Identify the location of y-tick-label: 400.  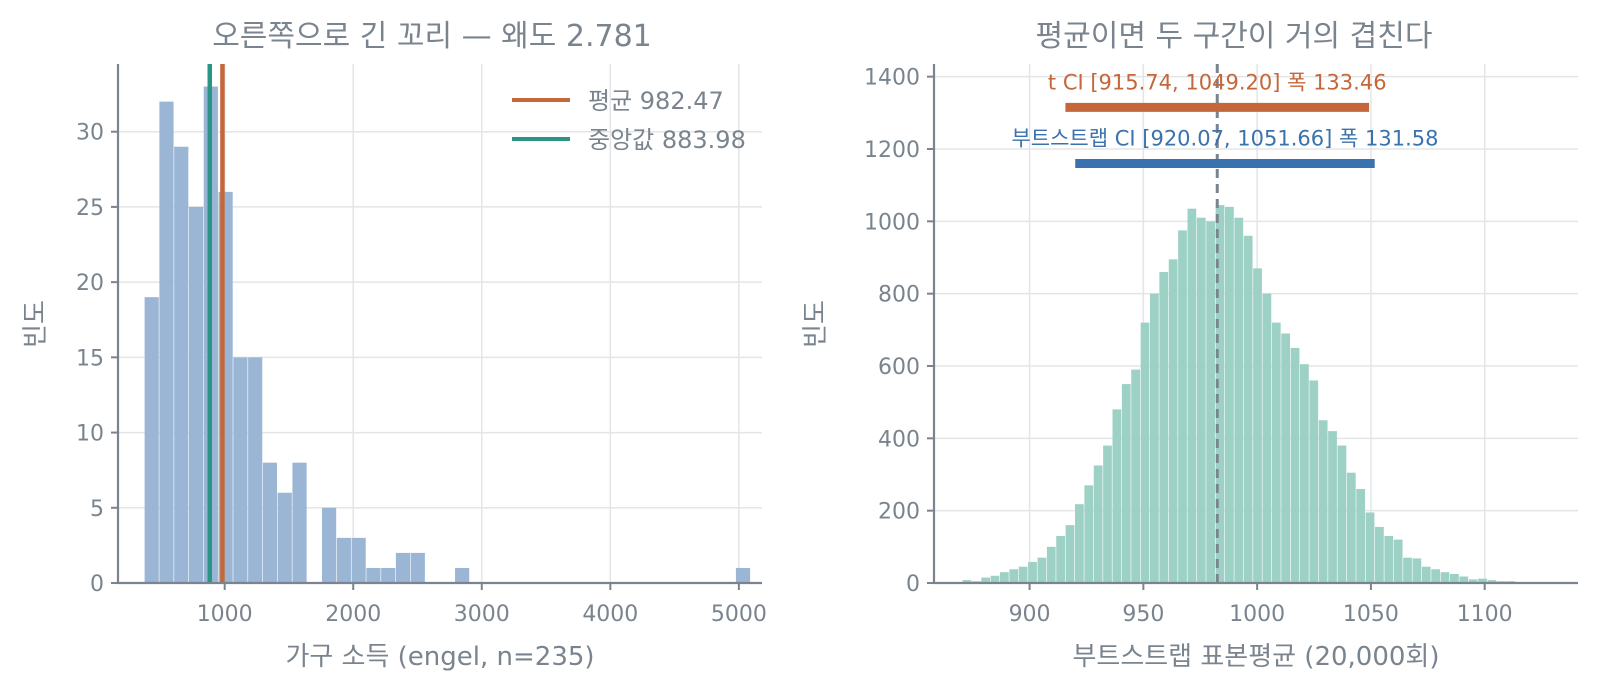
(899, 439).